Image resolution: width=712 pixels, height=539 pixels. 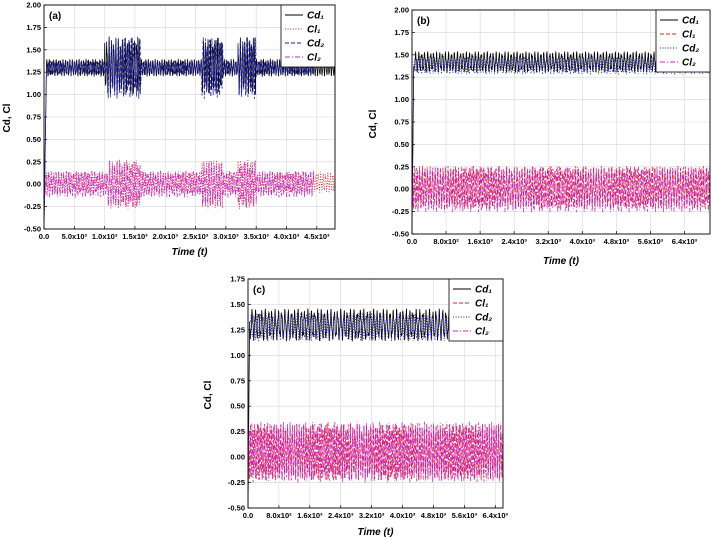 I want to click on panel-label: (b), so click(x=423, y=21).